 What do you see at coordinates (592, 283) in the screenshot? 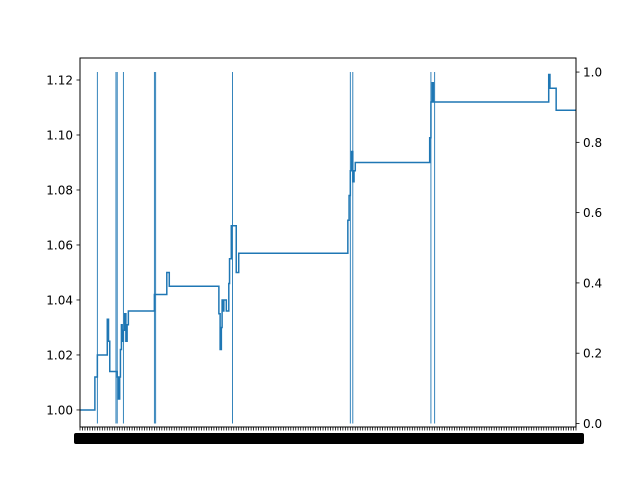
I see `right-y-tick-label: 0.4` at bounding box center [592, 283].